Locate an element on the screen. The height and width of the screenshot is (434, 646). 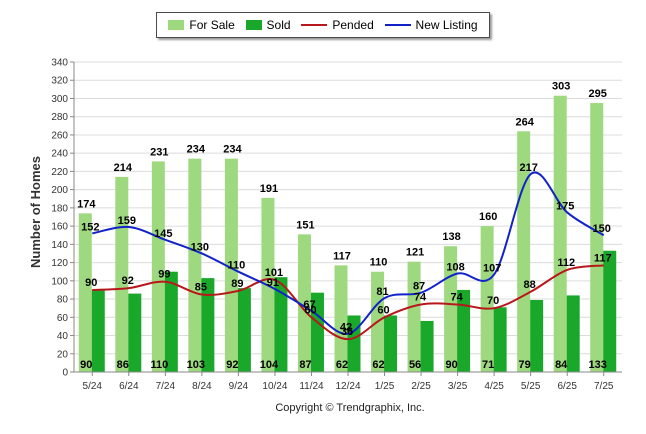
x-tick-label: 1/25 is located at coordinates (385, 386).